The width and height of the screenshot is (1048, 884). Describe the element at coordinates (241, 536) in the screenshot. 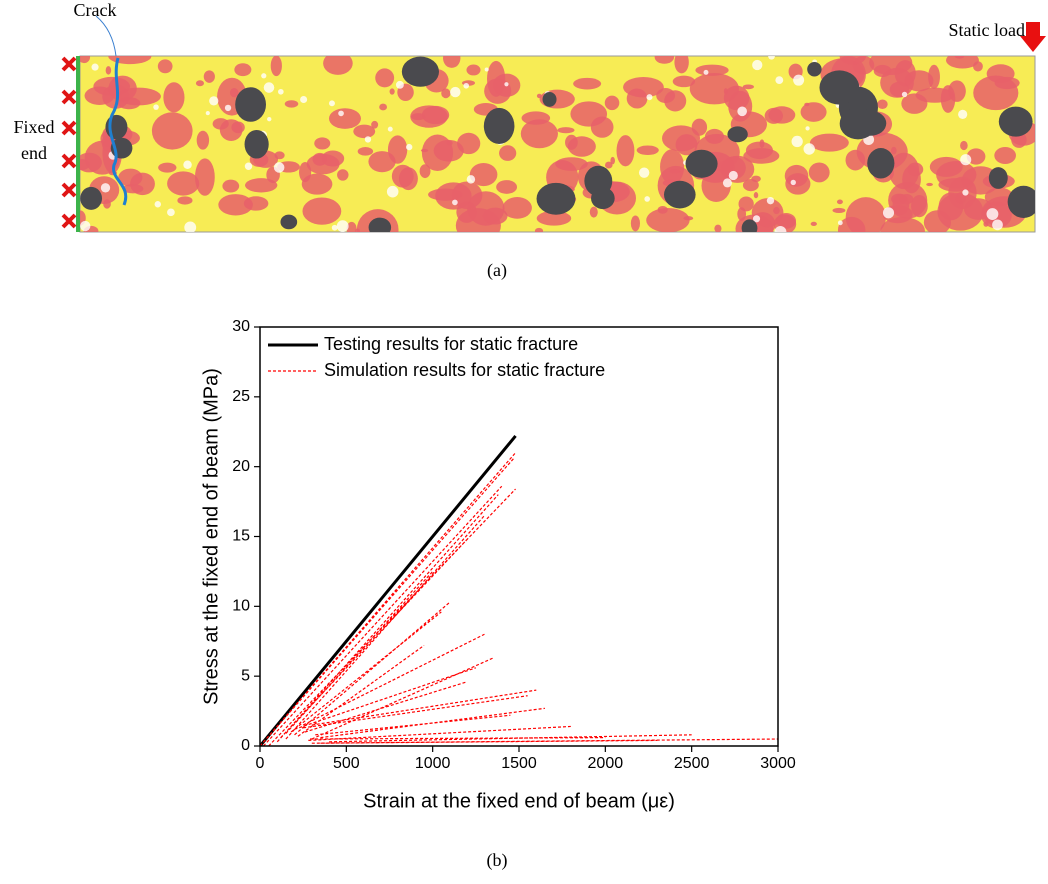

I see `y-tick-label: 15` at that location.